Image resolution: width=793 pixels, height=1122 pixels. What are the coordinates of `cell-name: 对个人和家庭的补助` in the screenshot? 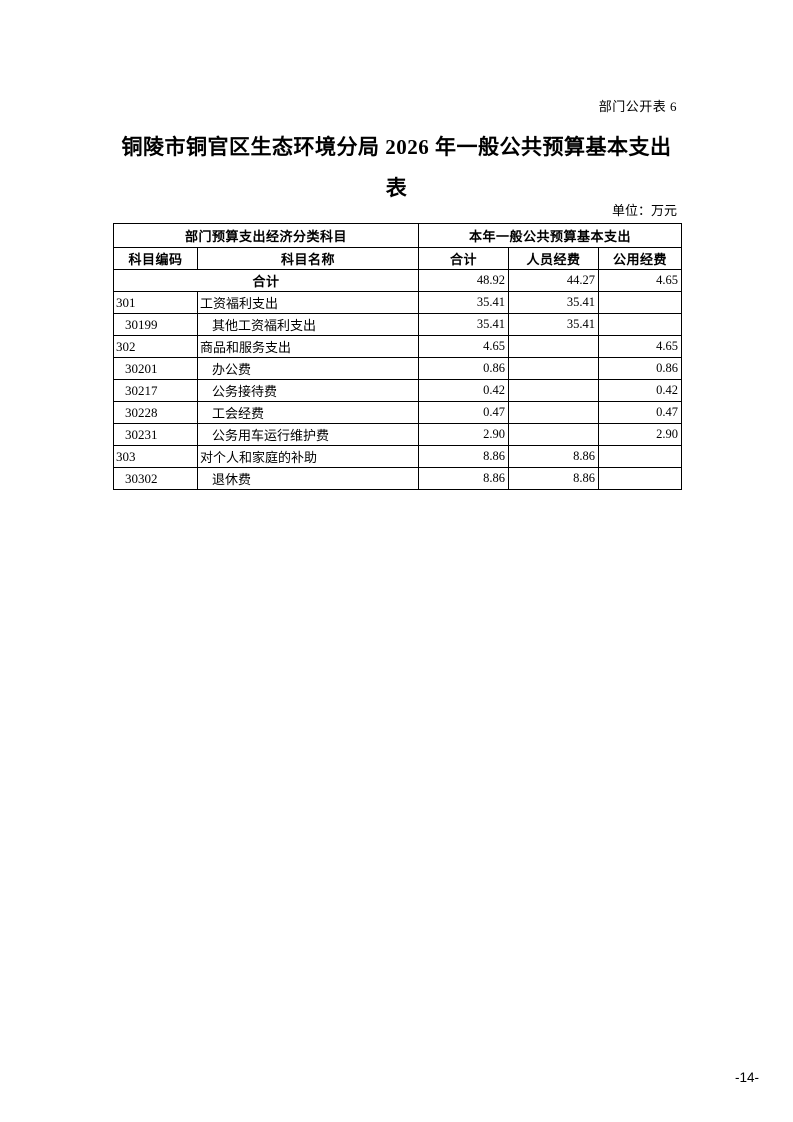 It's located at (308, 456).